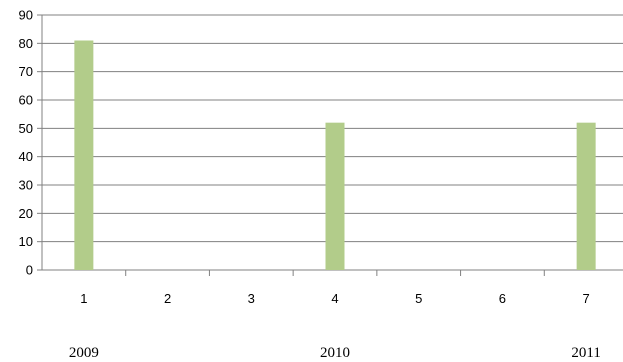 This screenshot has width=623, height=362. Describe the element at coordinates (334, 298) in the screenshot. I see `x-tick-label: 4` at that location.